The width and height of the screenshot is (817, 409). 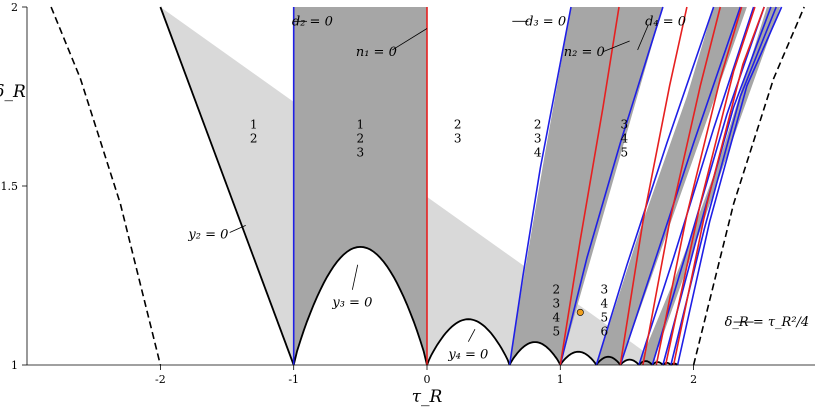 I want to click on region-label-line: 6, so click(x=604, y=331).